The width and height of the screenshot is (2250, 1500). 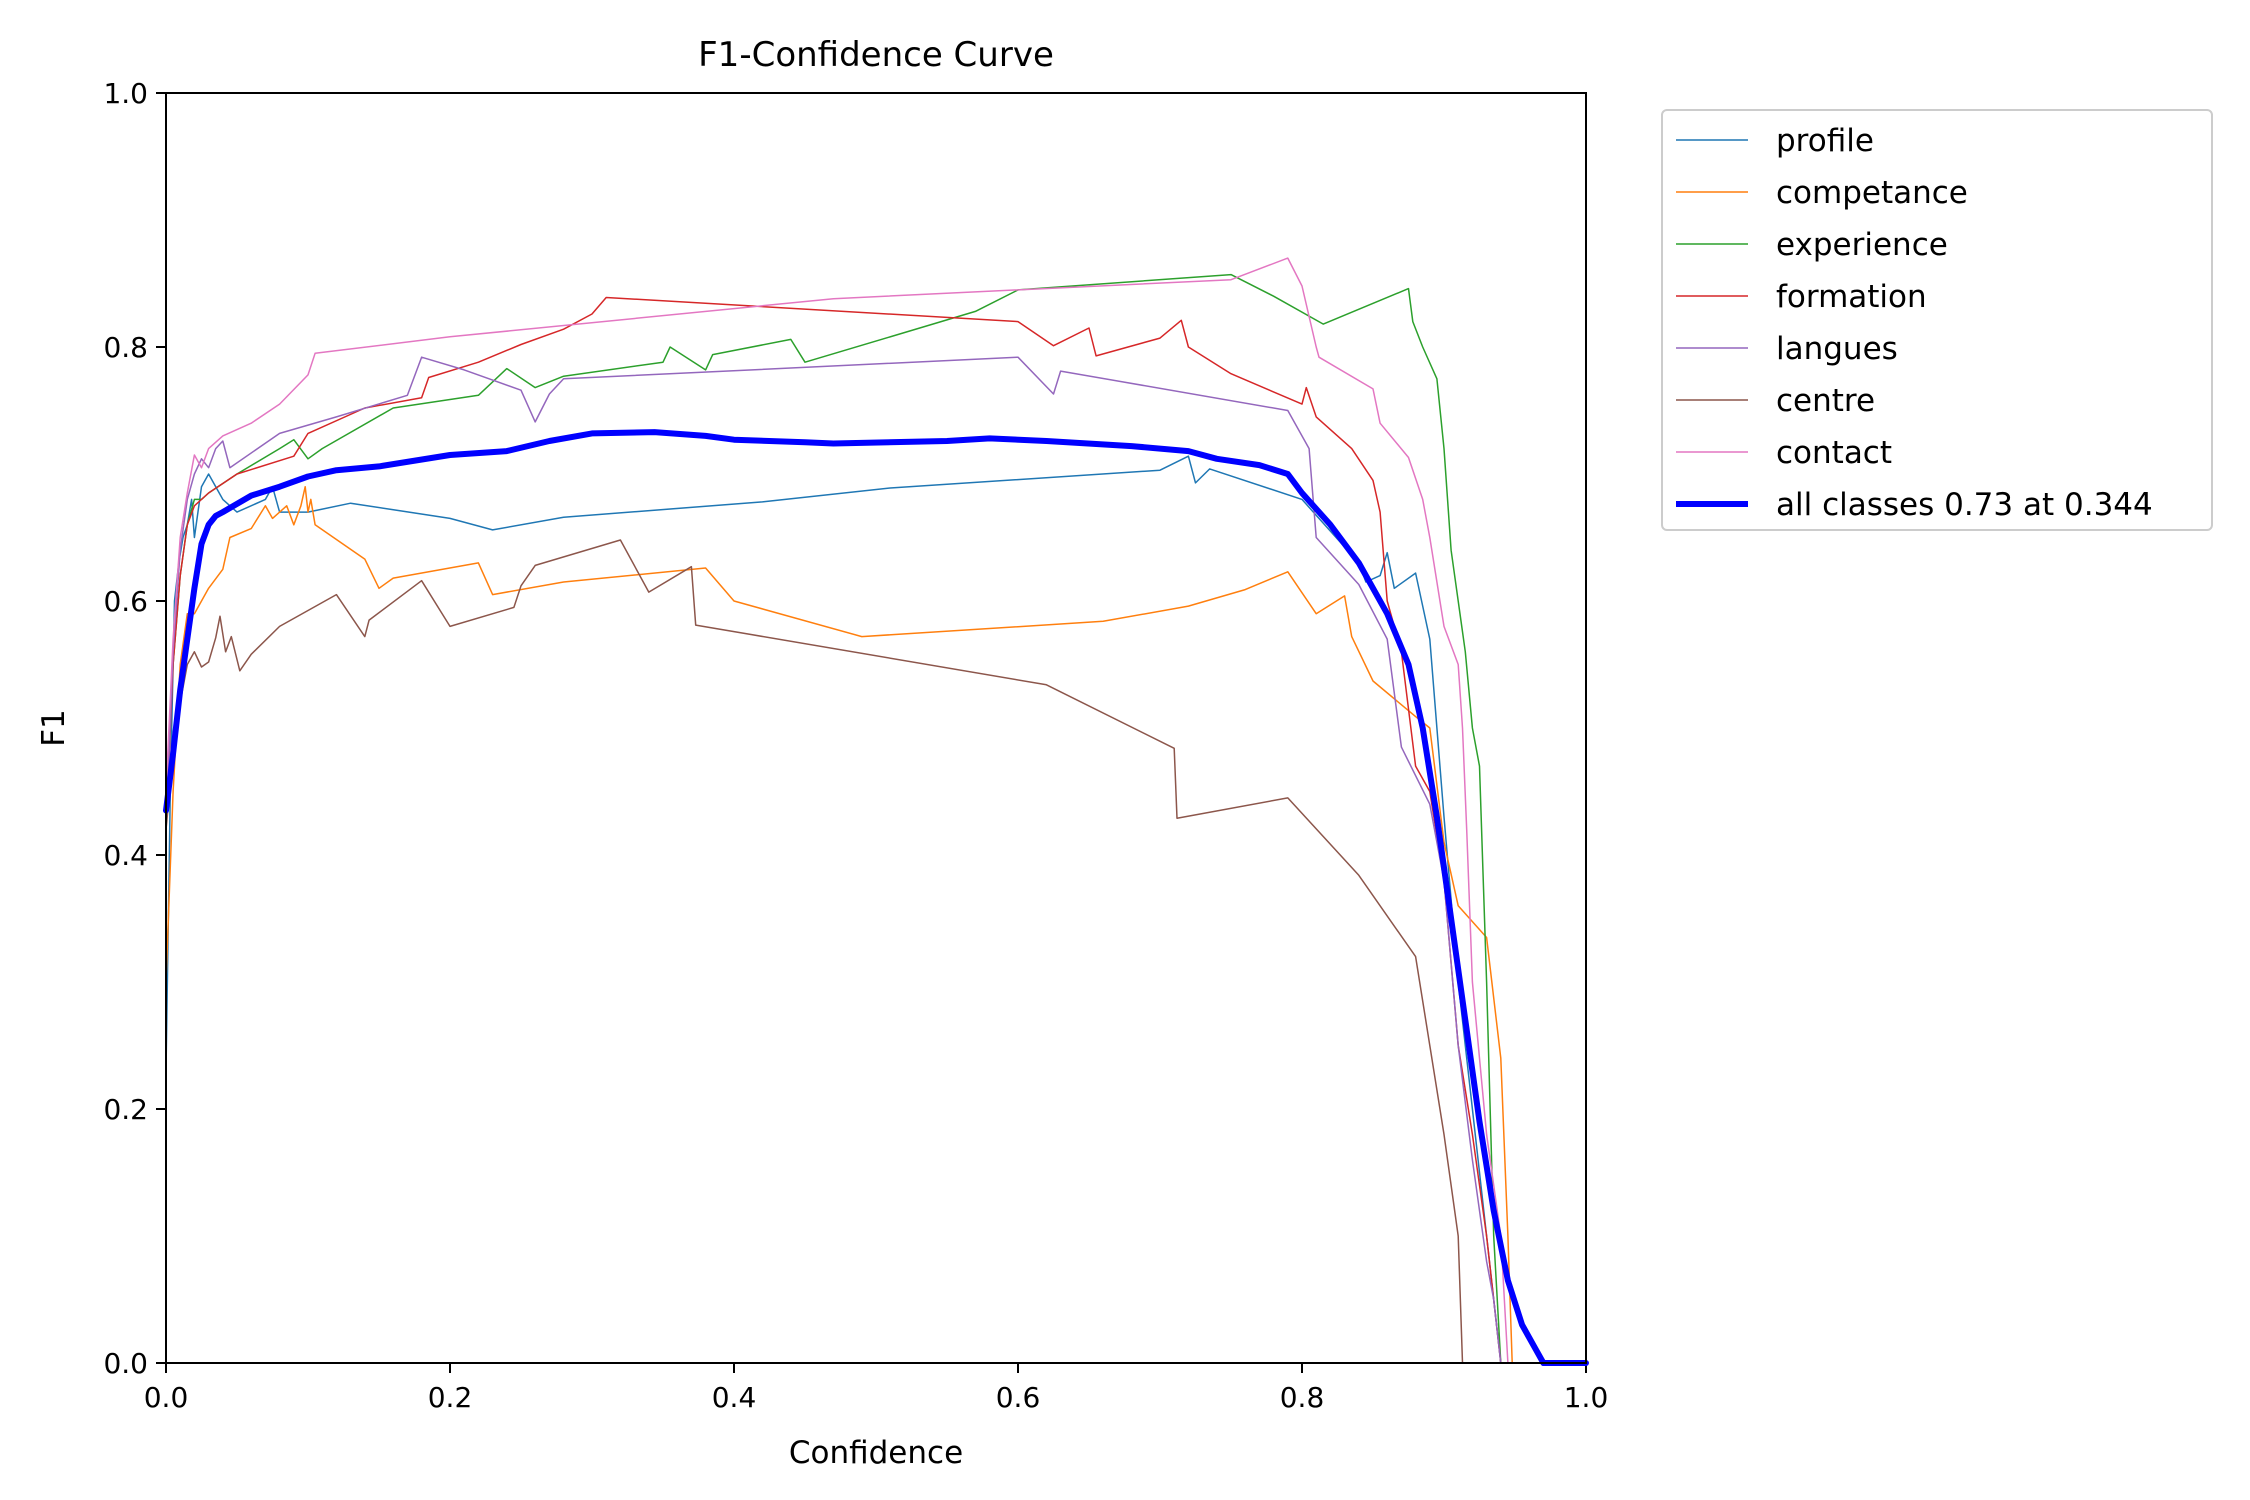 I want to click on legend-frame, so click(x=1937, y=320).